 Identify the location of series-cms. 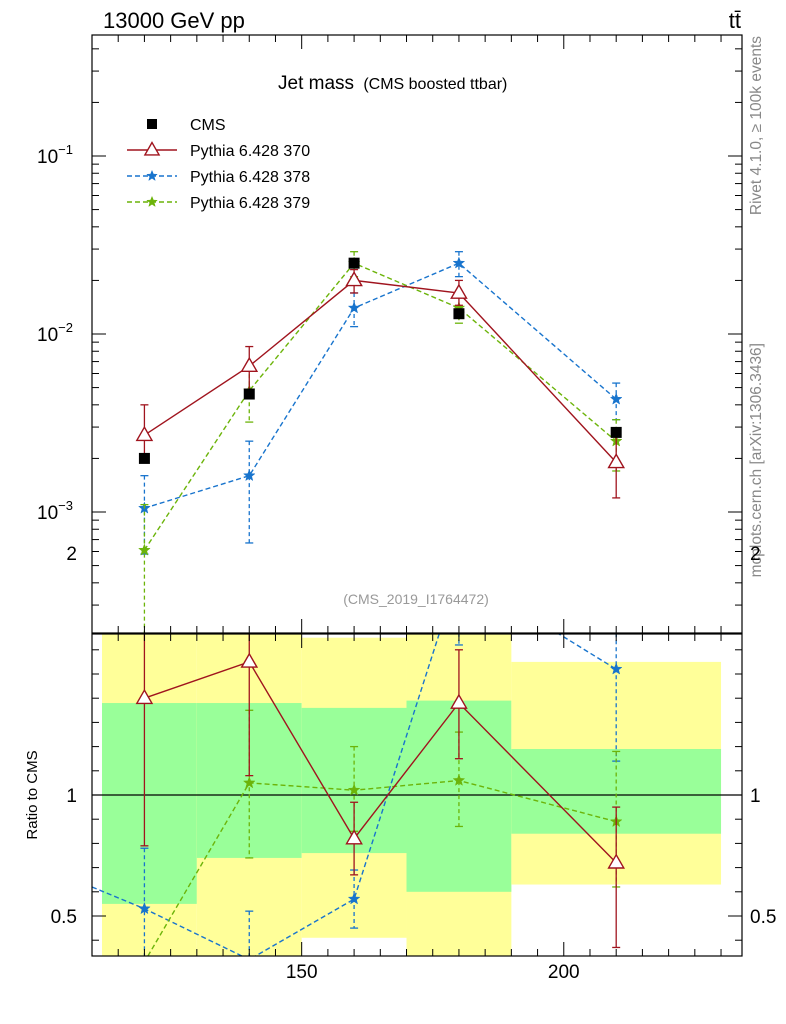
(380, 360).